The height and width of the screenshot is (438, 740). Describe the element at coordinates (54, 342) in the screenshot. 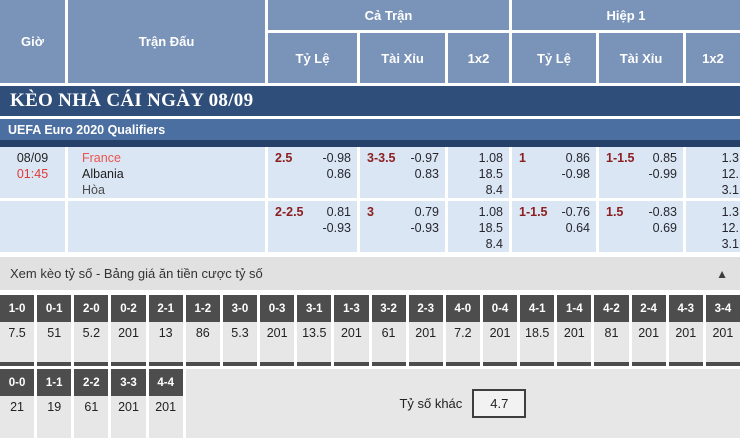

I see `score-odds-value: 51` at that location.